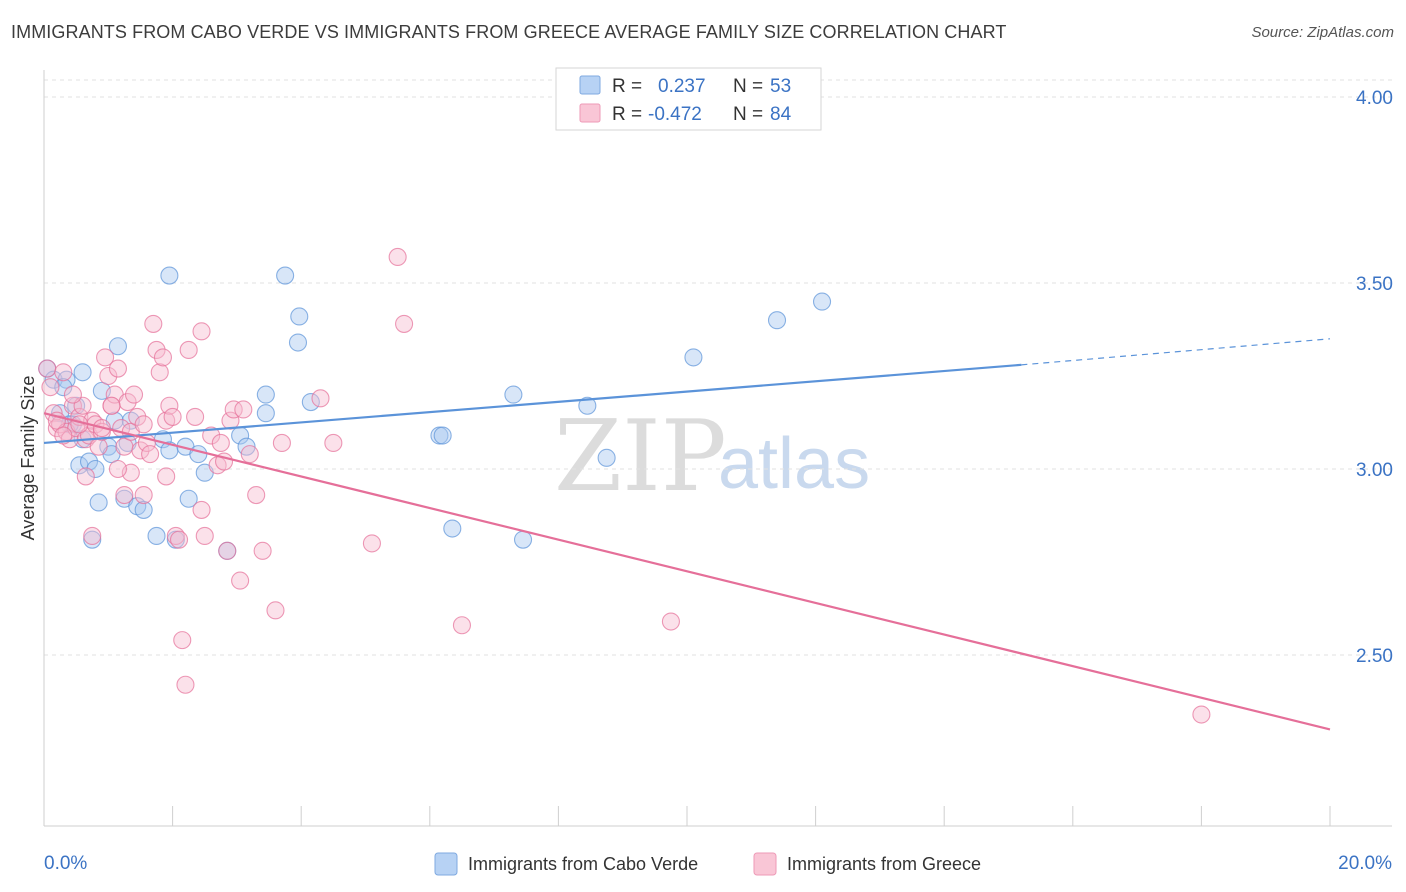  Describe the element at coordinates (640, 457) in the screenshot. I see `watermark-zip: ZIP` at that location.